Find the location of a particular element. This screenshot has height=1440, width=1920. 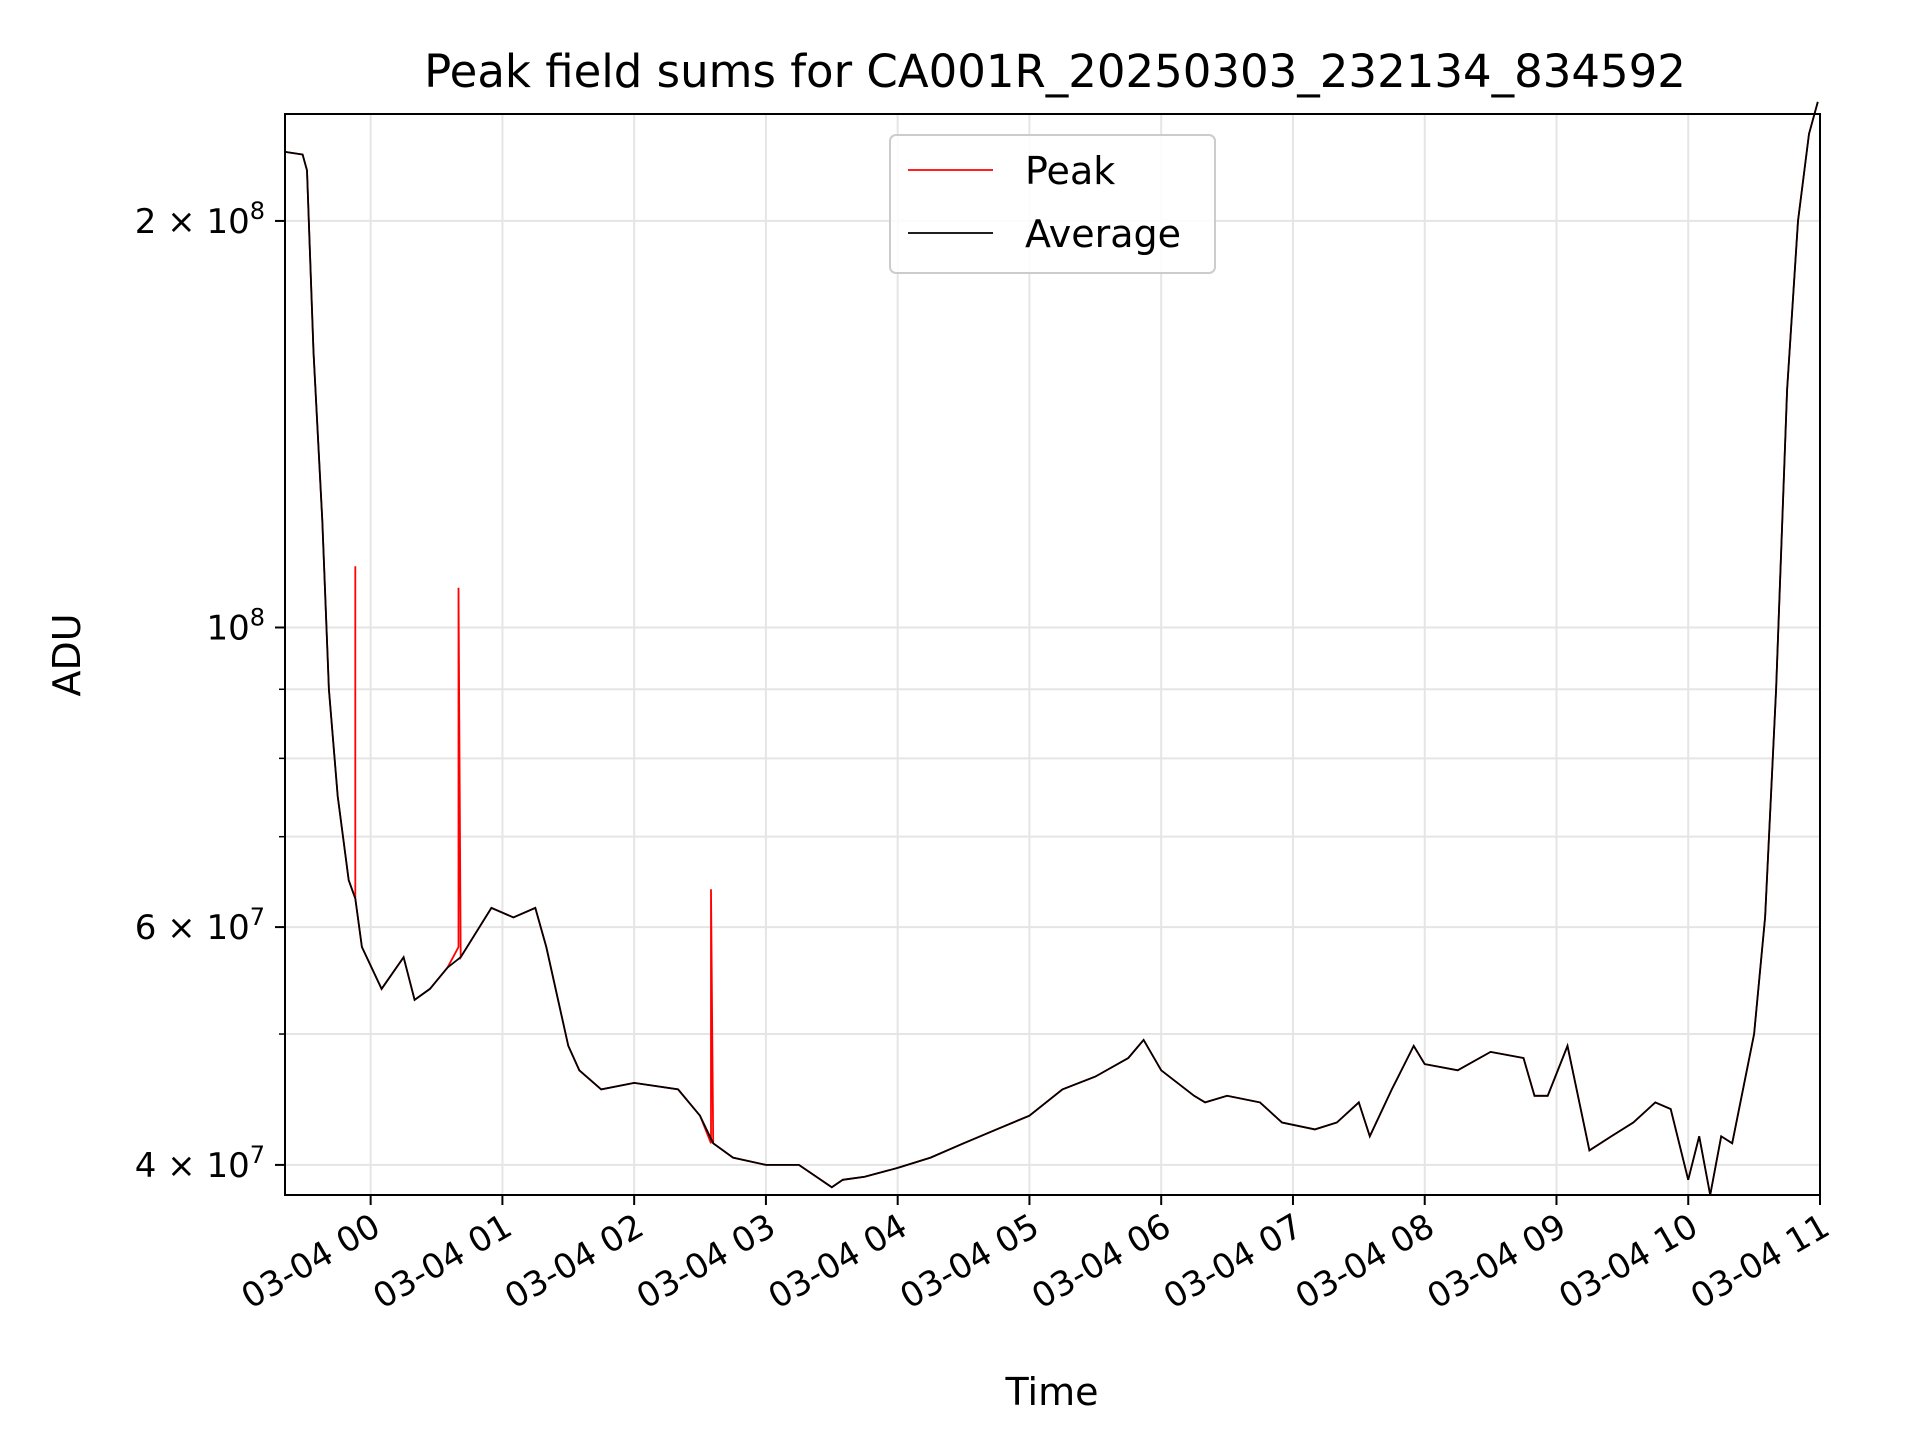

legend-peak-label: Peak is located at coordinates (1070, 171).